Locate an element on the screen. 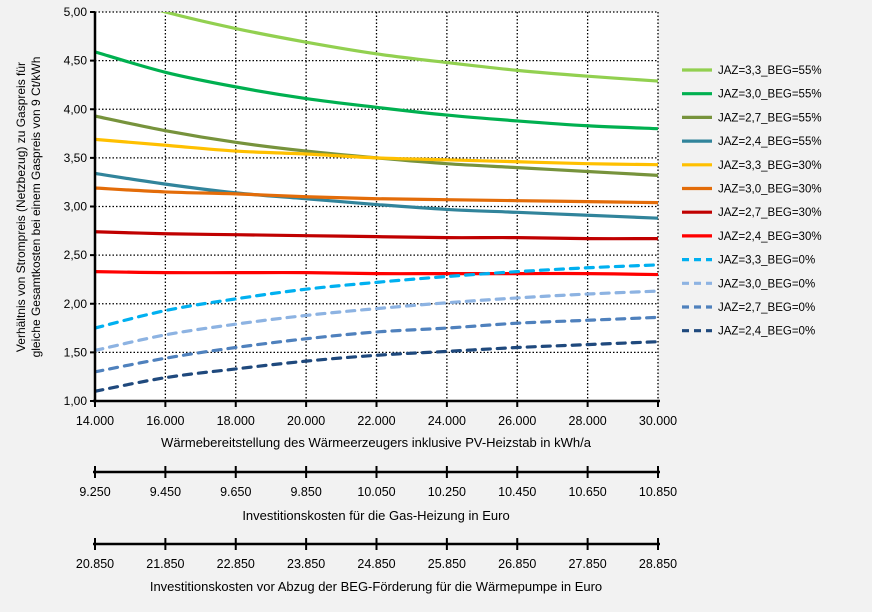  gas-cost-tick-label: 10.650 is located at coordinates (588, 492).